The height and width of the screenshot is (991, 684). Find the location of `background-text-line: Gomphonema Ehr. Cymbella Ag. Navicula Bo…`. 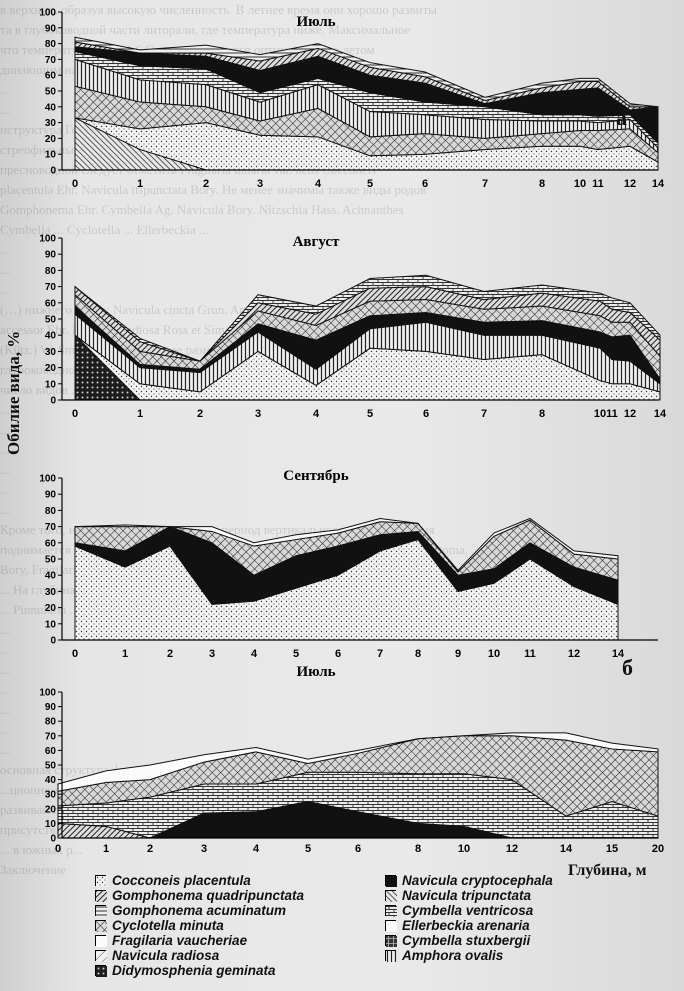

background-text-line: Gomphonema Ehr. Cymbella Ag. Navicula Bo… is located at coordinates (202, 209).